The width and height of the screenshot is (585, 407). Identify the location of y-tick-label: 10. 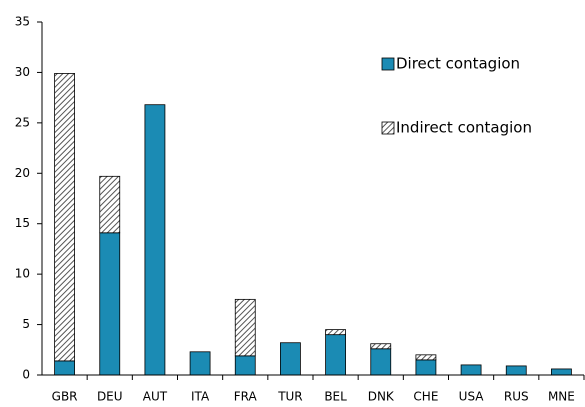
(22, 274).